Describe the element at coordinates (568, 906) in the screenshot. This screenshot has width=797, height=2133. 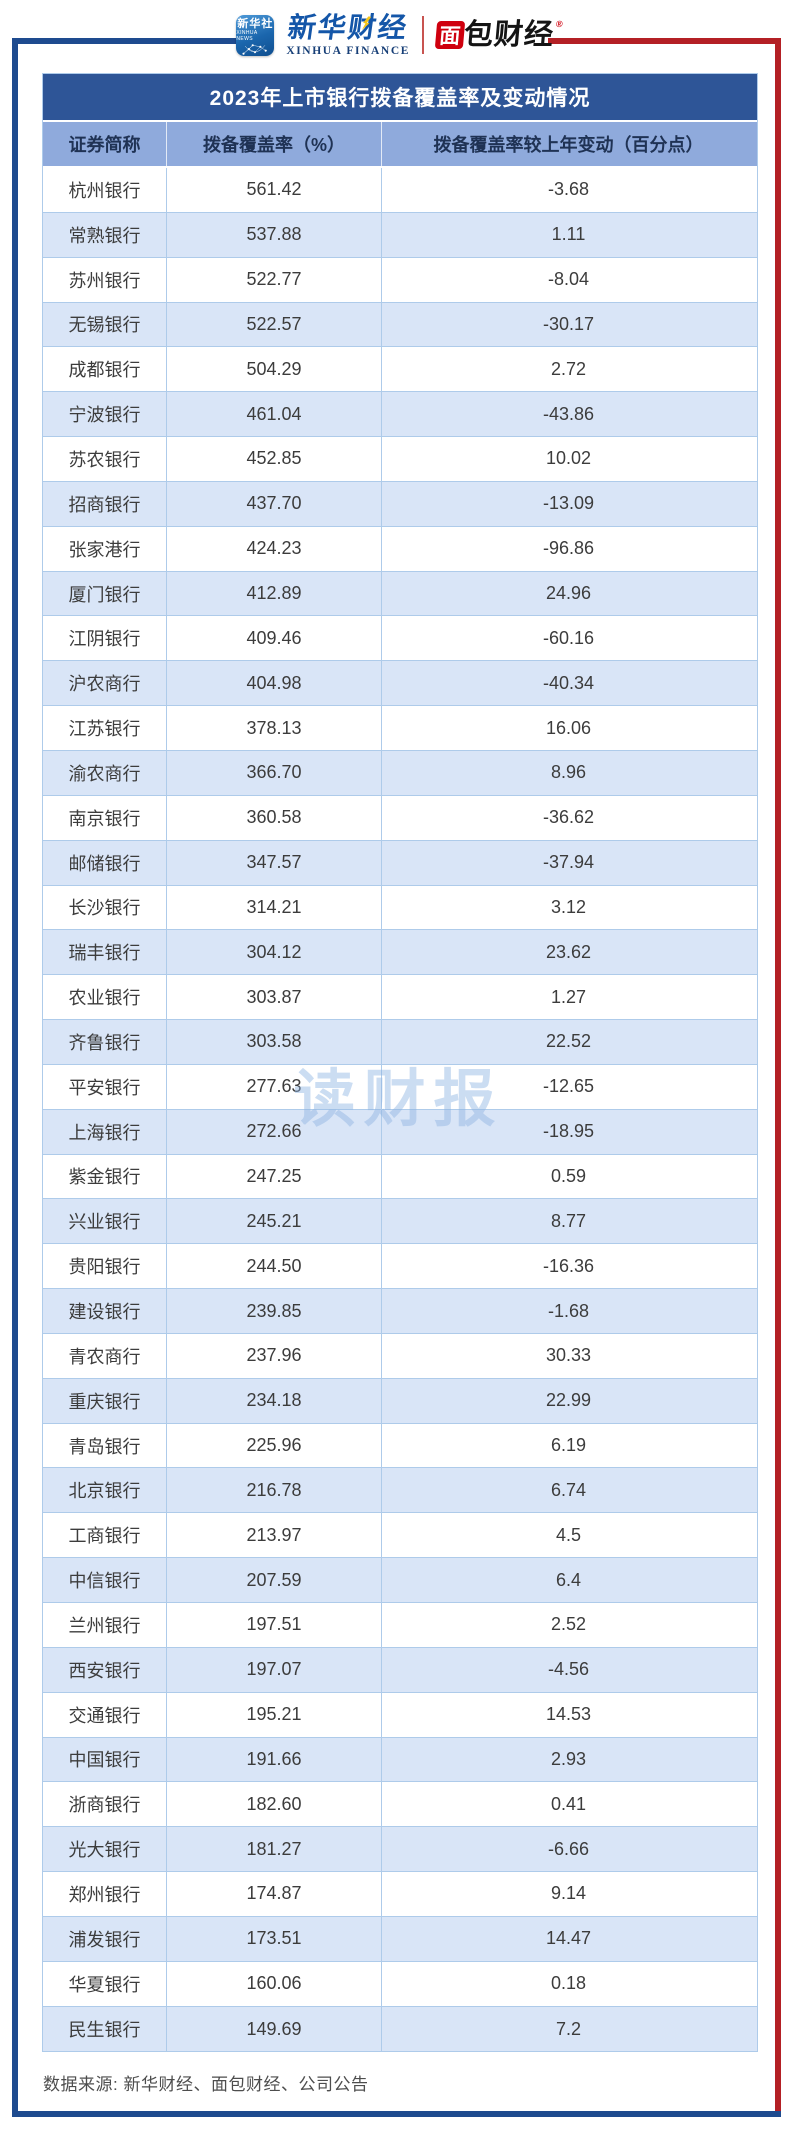
I see `yoy-change-cell: 3.12` at that location.